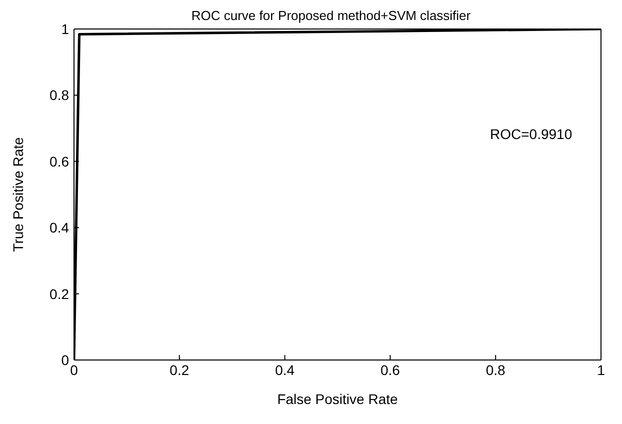  What do you see at coordinates (60, 161) in the screenshot?
I see `y-tick-label: 0.6` at bounding box center [60, 161].